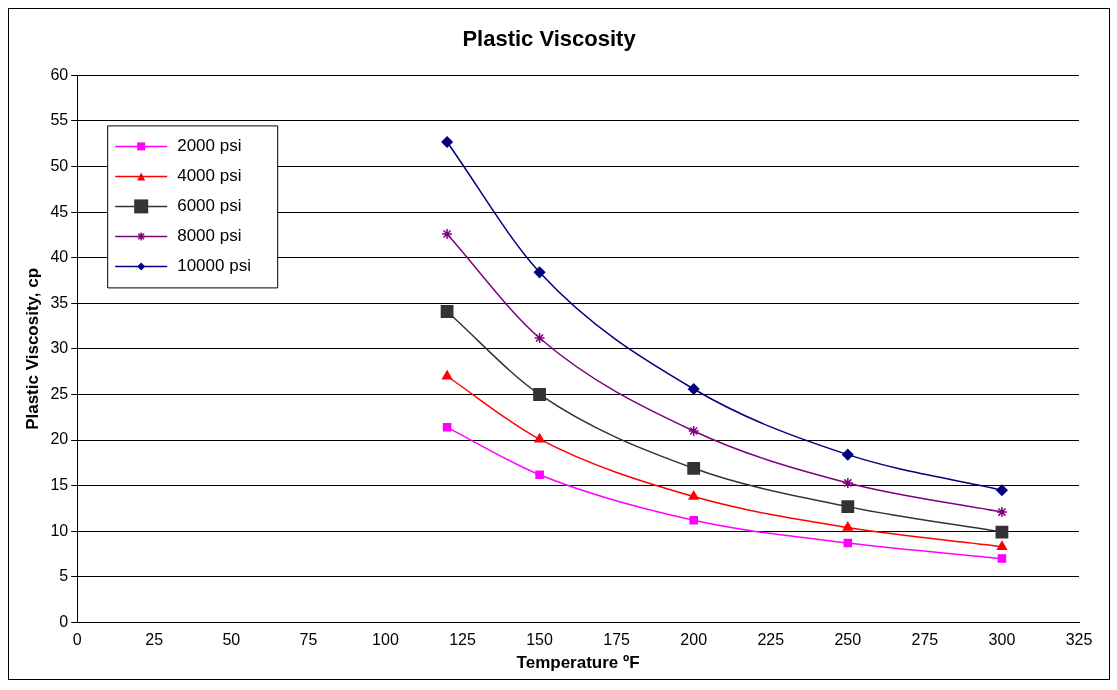  Describe the element at coordinates (549, 39) in the screenshot. I see `chart-title: Plastic Viscosity` at that location.